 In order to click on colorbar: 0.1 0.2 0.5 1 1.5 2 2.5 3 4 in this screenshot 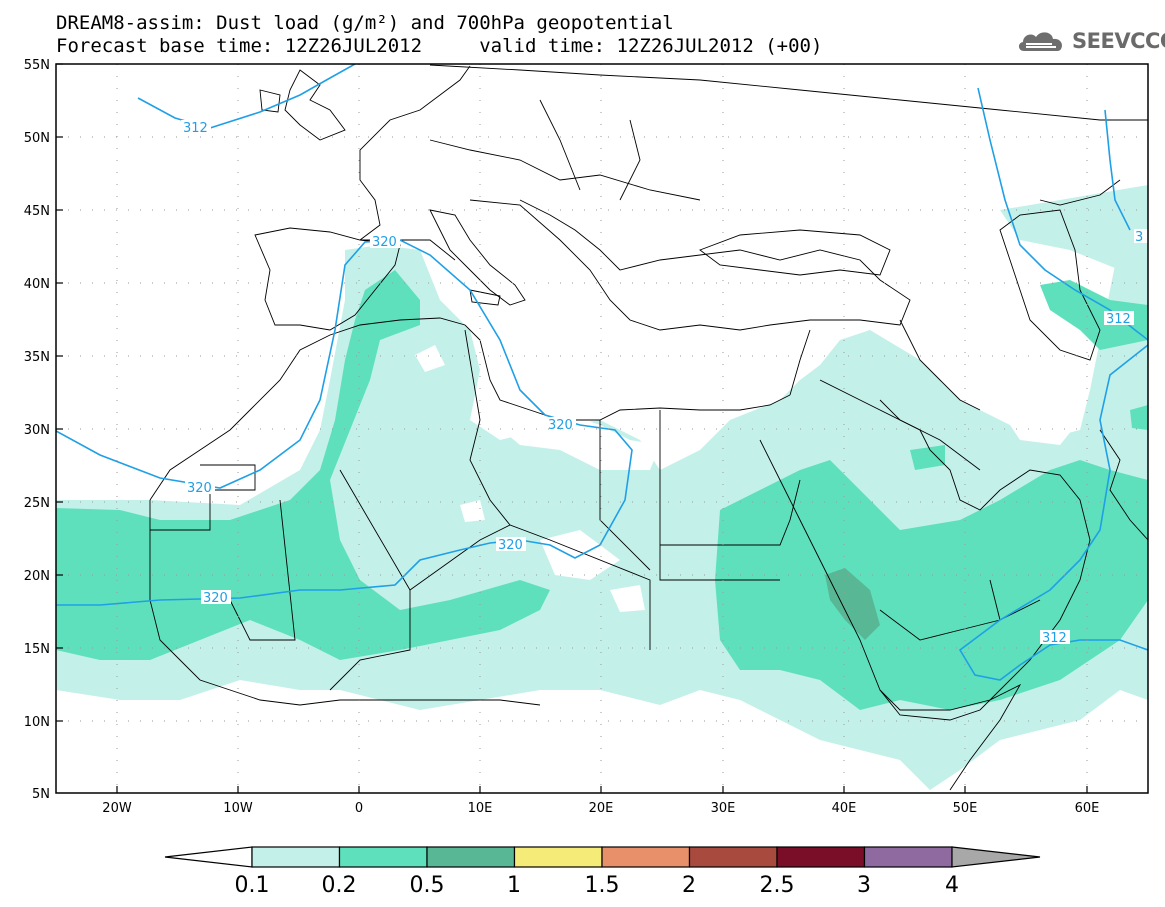, I will do `click(602, 872)`.